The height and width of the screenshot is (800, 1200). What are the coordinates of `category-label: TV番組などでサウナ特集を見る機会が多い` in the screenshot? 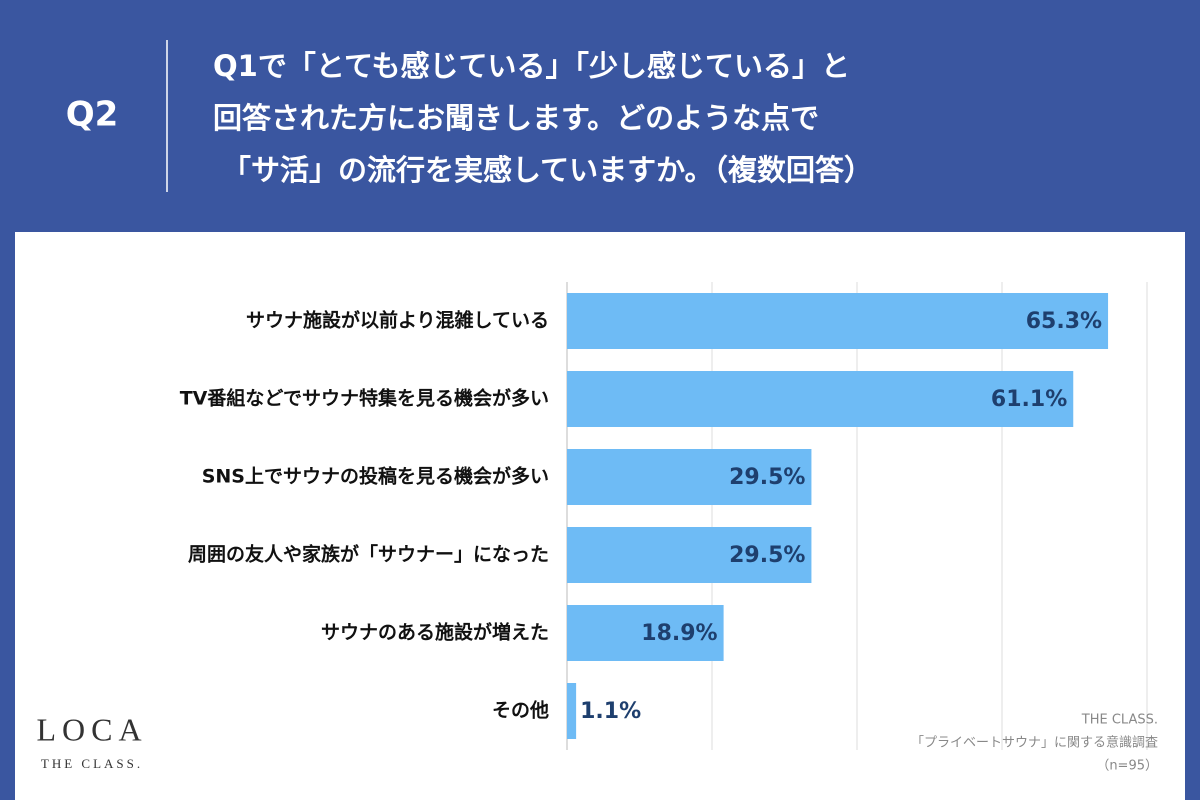 It's located at (364, 398).